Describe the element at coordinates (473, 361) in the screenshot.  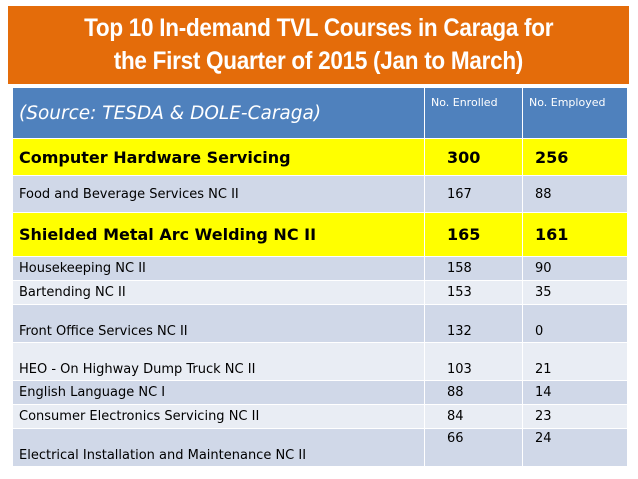
I see `enrolled-value: 103` at that location.